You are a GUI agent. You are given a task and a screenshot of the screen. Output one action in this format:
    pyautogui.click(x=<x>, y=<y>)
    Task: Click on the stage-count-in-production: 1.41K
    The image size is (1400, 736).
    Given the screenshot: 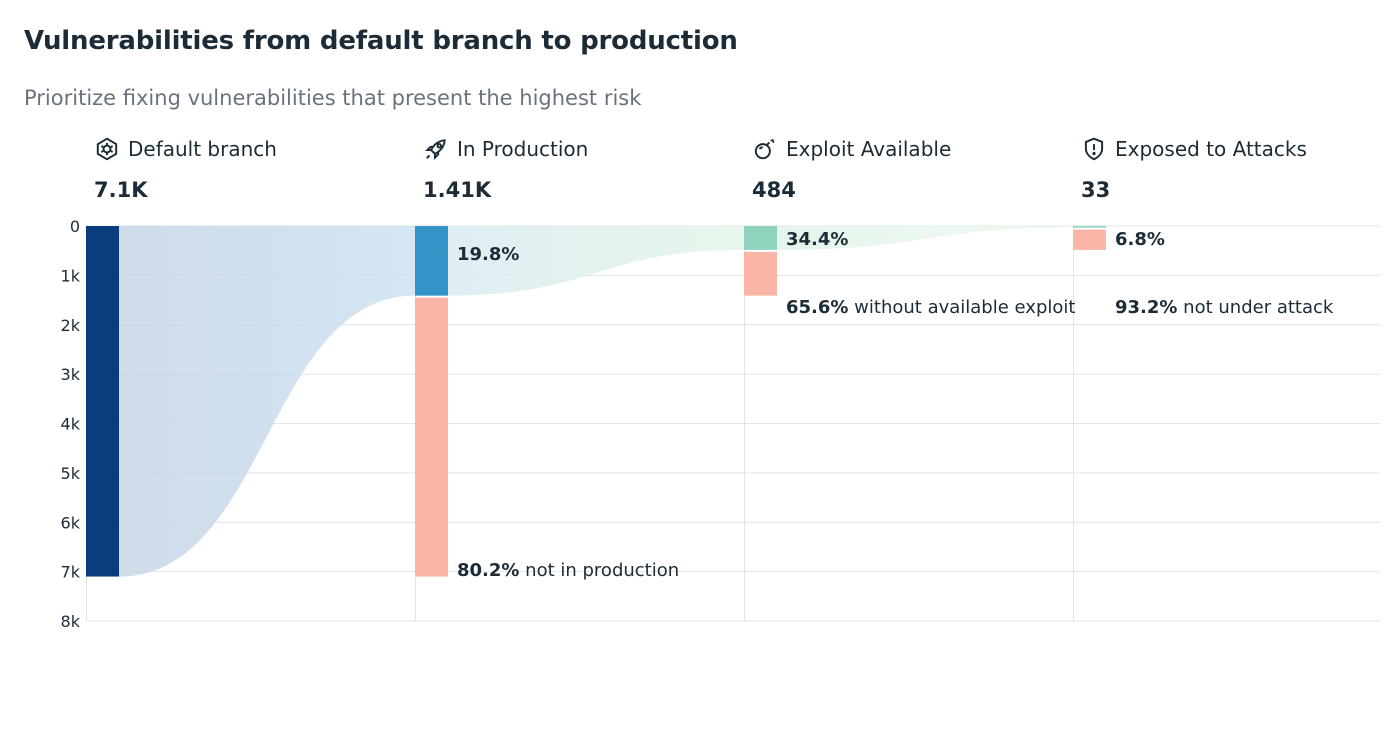 What is the action you would take?
    pyautogui.click(x=457, y=190)
    